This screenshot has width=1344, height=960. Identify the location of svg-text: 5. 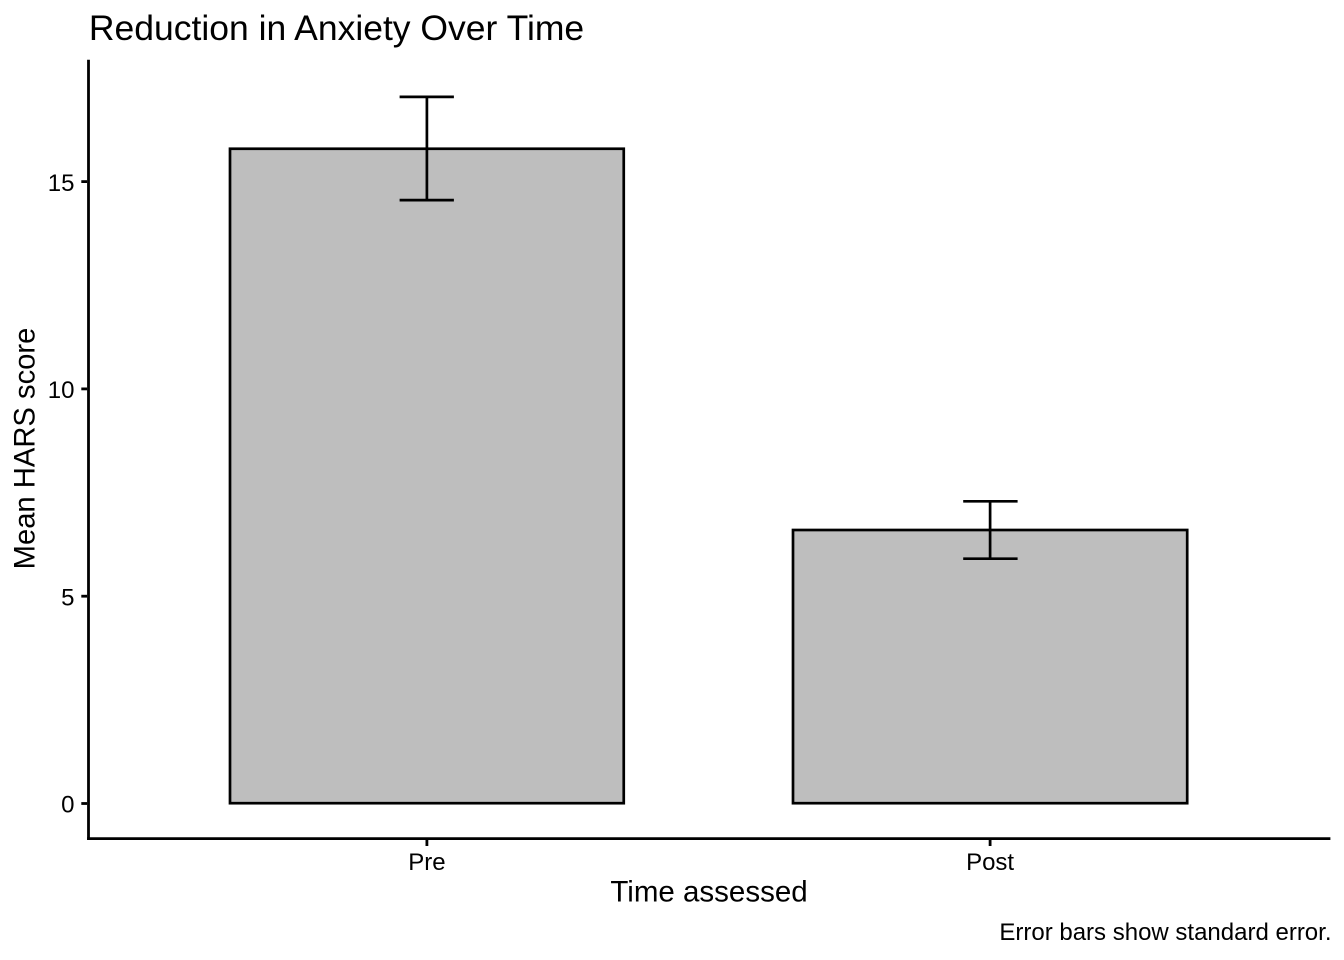
(67, 597).